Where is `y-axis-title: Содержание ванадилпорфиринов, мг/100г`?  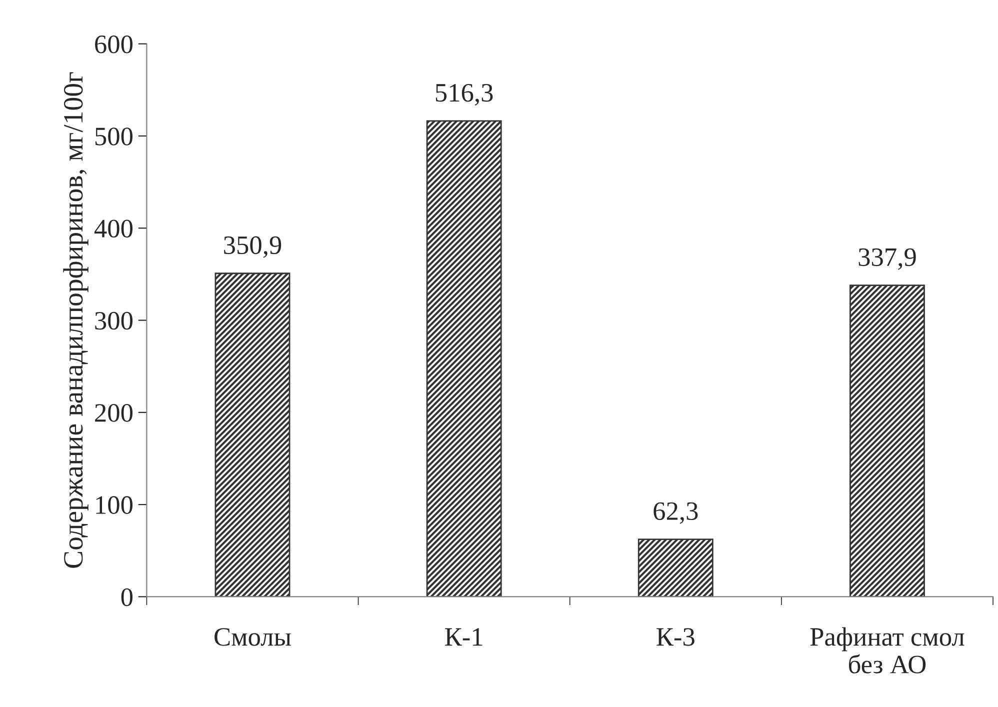 y-axis-title: Содержание ванадилпорфиринов, мг/100г is located at coordinates (75, 320).